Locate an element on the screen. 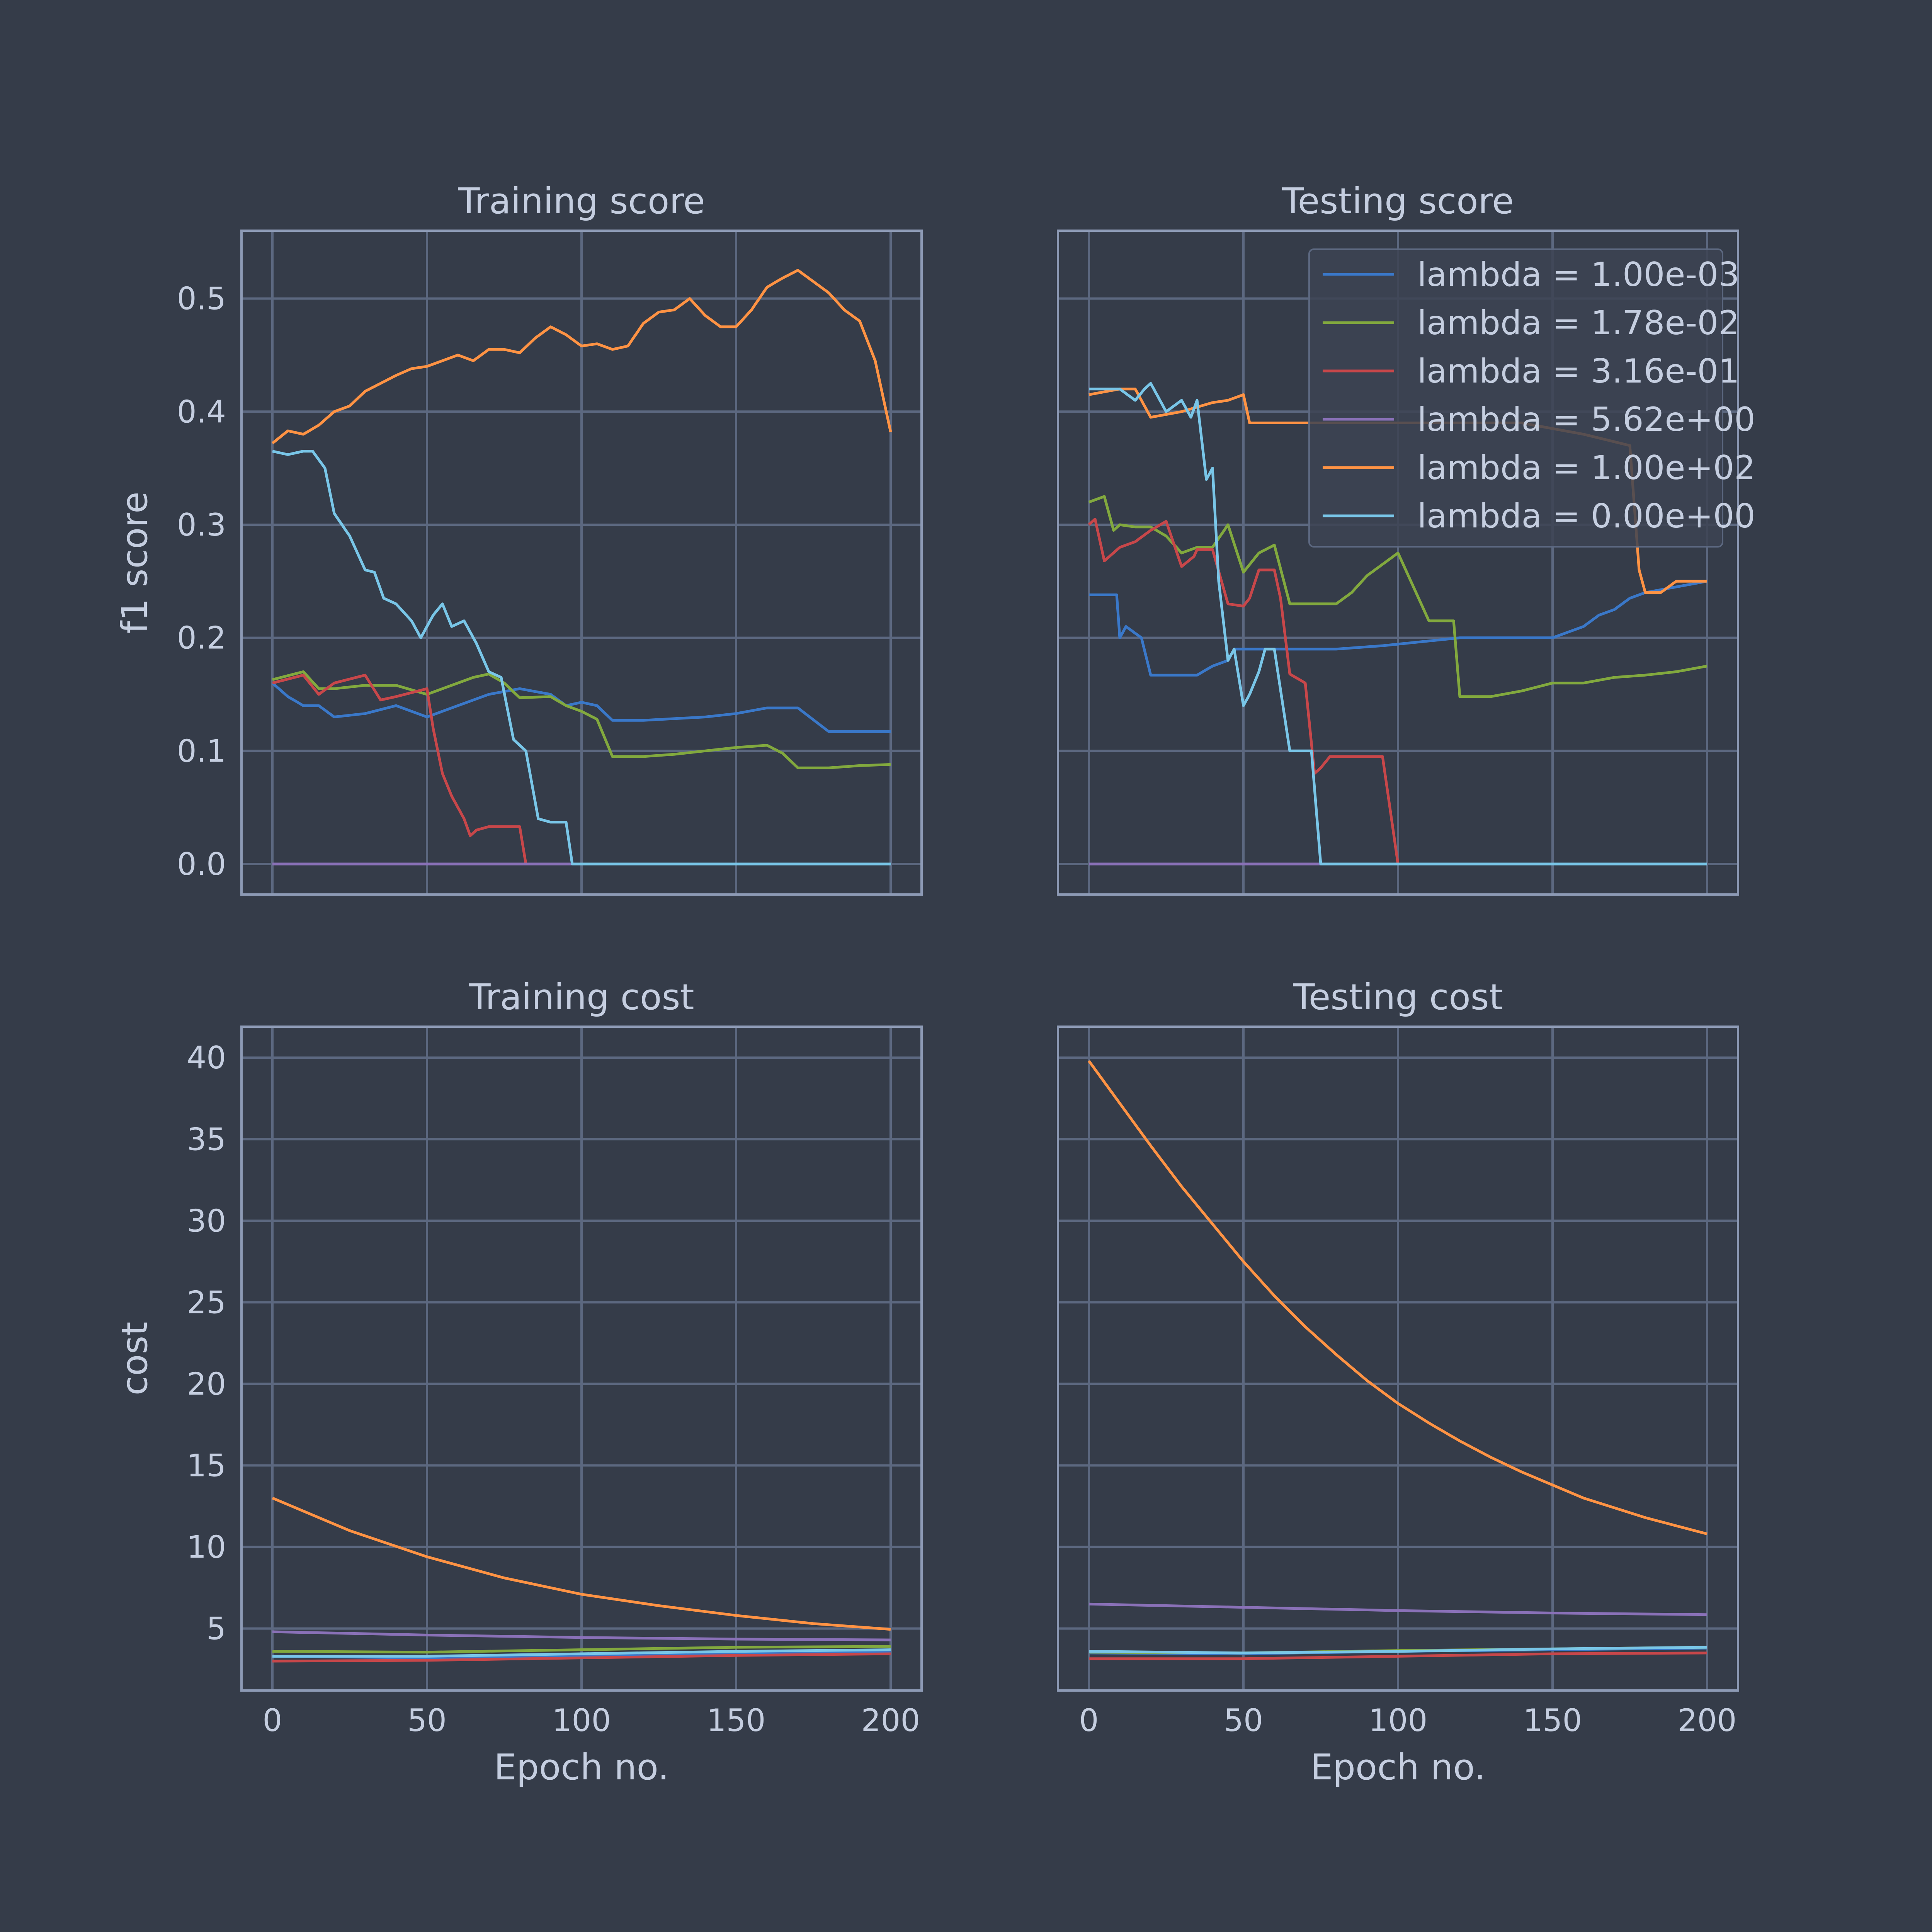  legend-label-2: lambda = 1.78e-02 is located at coordinates (1579, 323).